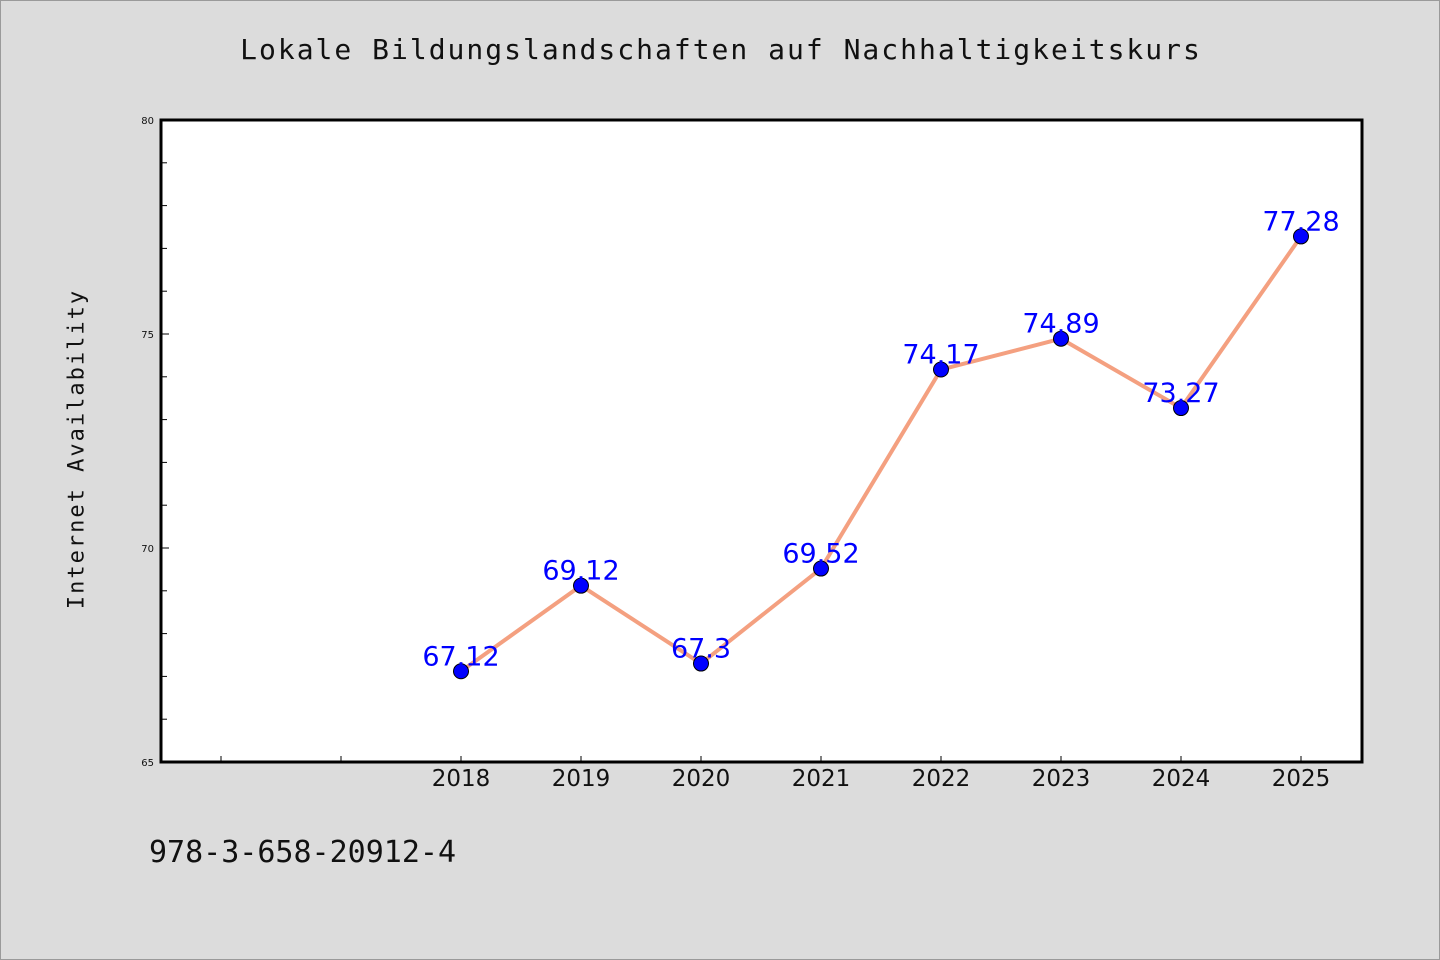 Image resolution: width=1440 pixels, height=960 pixels. Describe the element at coordinates (941, 779) in the screenshot. I see `x-tick-label: 2022` at that location.